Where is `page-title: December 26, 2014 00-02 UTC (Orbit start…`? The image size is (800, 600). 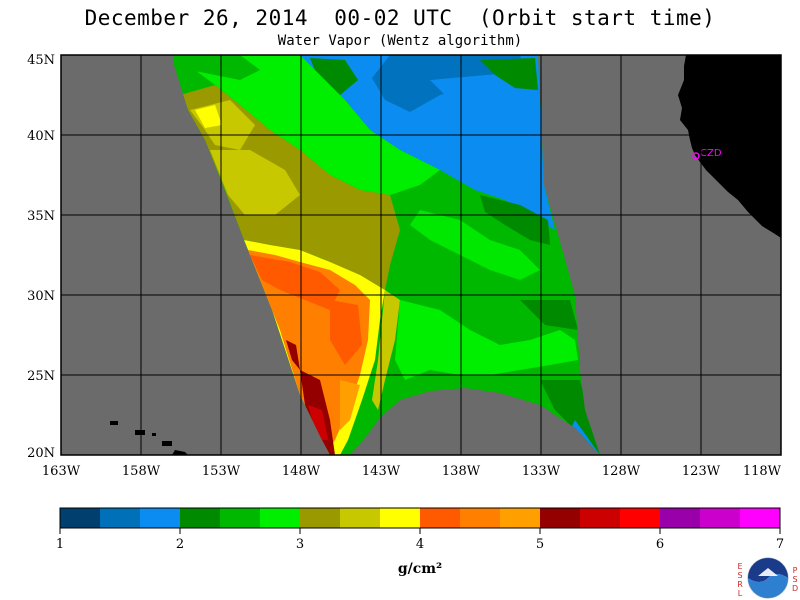 page-title: December 26, 2014 00-02 UTC (Orbit start… is located at coordinates (400, 18).